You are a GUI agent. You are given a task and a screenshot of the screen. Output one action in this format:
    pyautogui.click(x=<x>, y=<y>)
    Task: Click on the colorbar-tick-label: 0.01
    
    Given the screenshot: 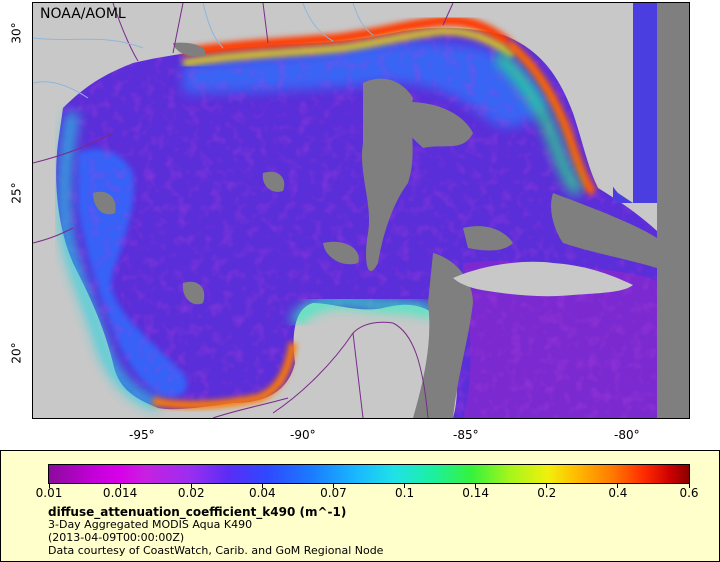 What is the action you would take?
    pyautogui.click(x=49, y=493)
    